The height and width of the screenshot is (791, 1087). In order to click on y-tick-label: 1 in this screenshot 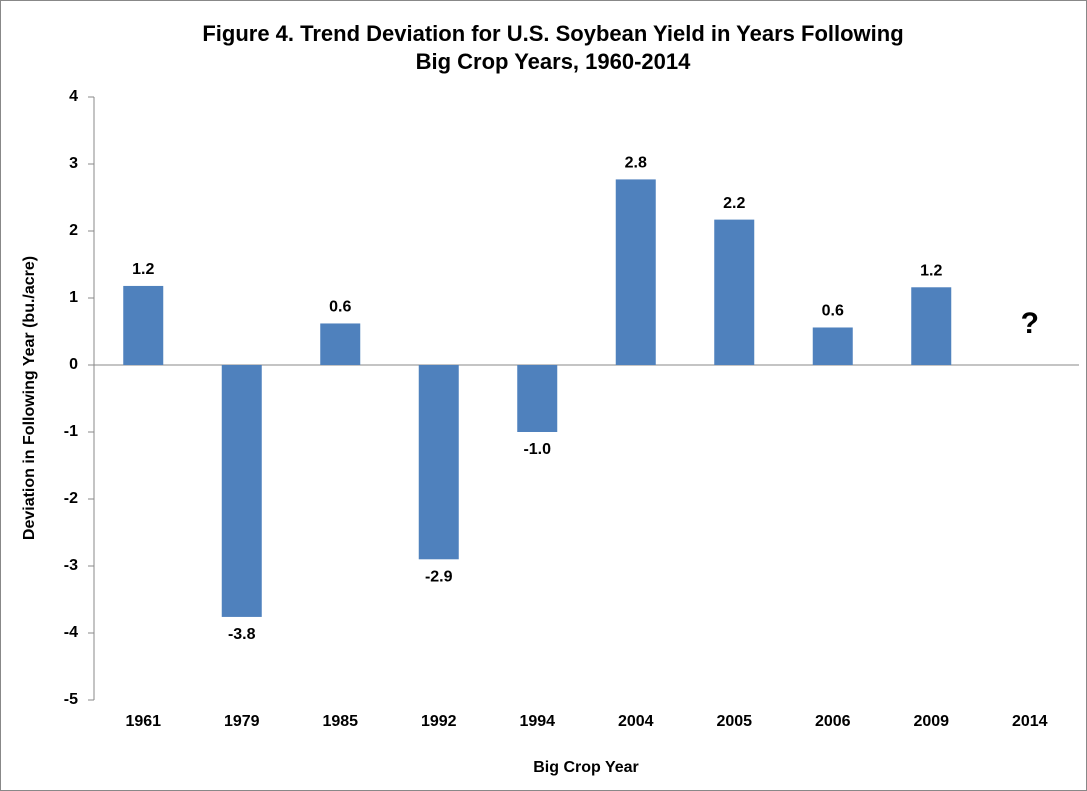, I will do `click(73, 297)`.